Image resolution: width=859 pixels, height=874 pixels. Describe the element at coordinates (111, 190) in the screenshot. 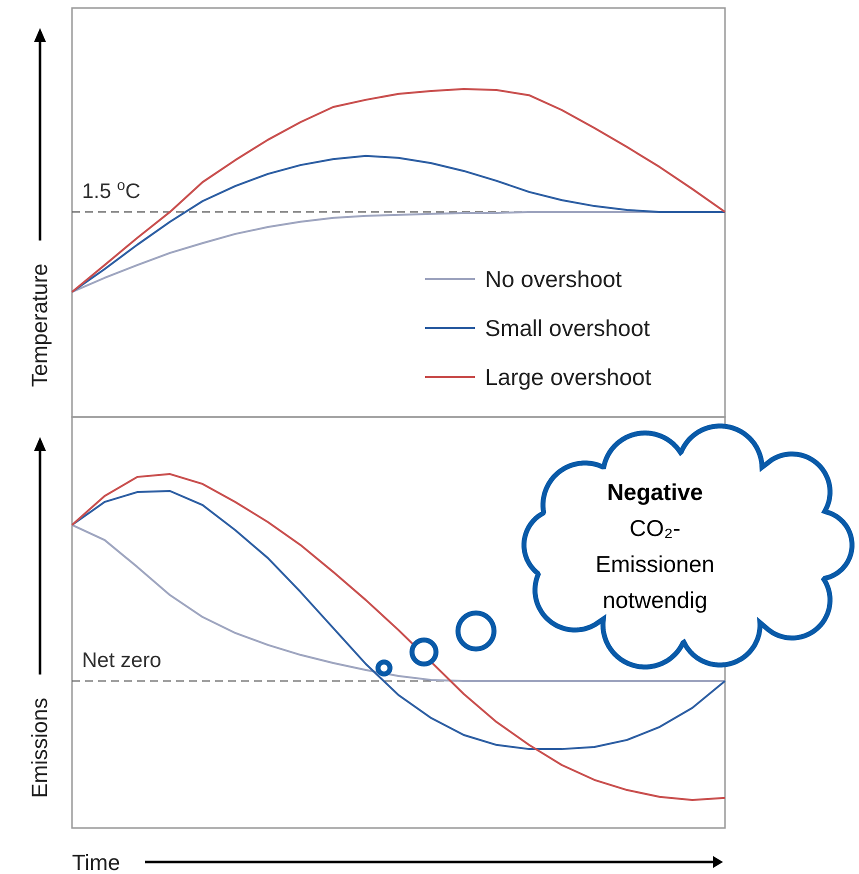

I see `ref-line-label: 1.5 $^{o}$C` at that location.